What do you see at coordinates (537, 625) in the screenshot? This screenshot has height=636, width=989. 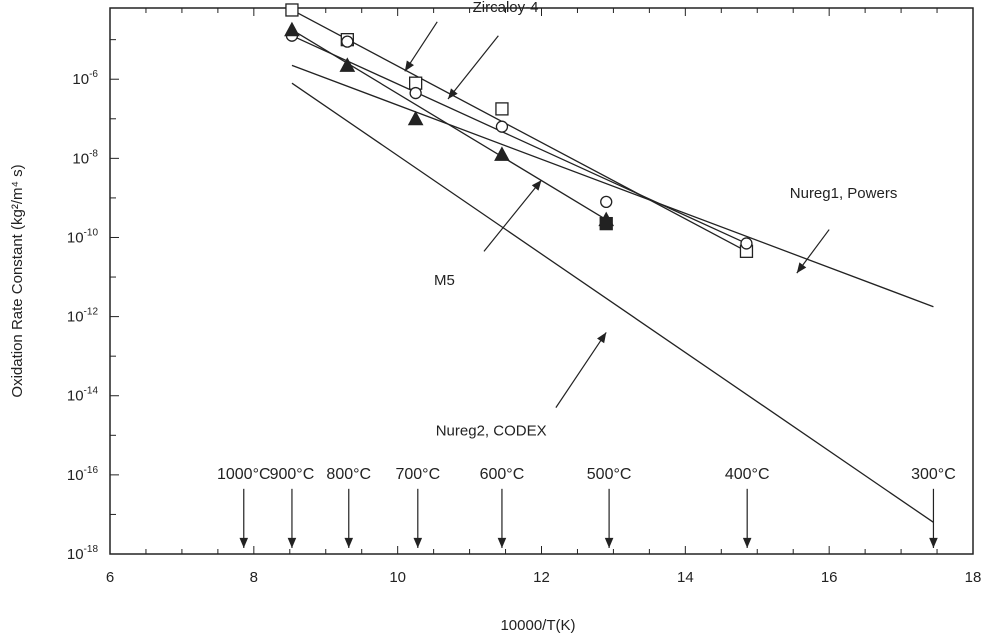 I see `x-axis-title: 10000/T(K)` at bounding box center [537, 625].